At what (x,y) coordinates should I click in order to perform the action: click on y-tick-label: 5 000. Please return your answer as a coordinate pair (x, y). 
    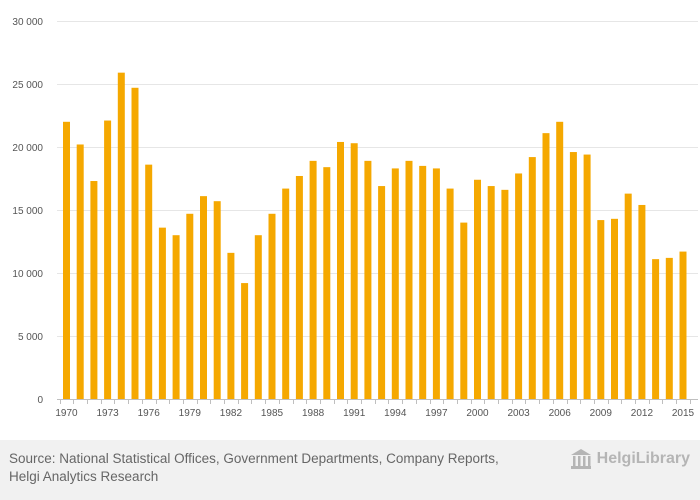
    Looking at the image, I should click on (30, 337).